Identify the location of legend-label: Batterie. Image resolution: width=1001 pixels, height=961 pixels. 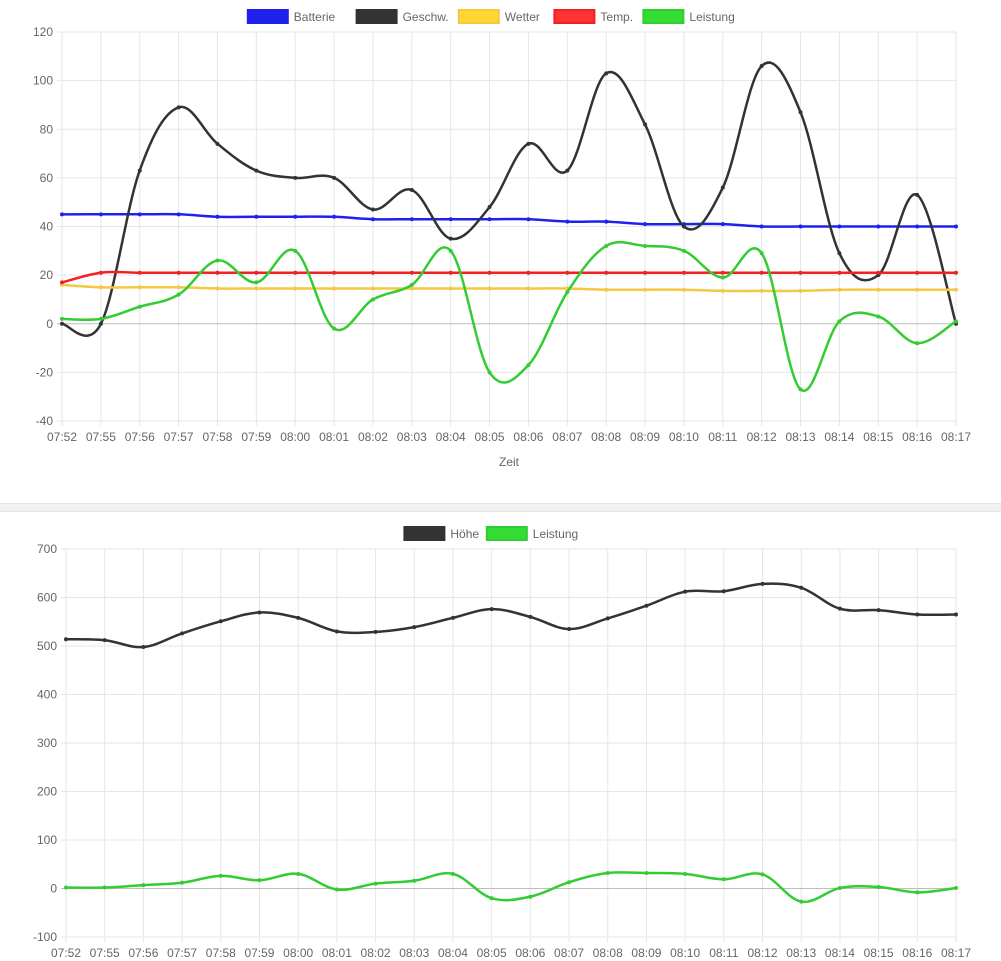
(315, 17).